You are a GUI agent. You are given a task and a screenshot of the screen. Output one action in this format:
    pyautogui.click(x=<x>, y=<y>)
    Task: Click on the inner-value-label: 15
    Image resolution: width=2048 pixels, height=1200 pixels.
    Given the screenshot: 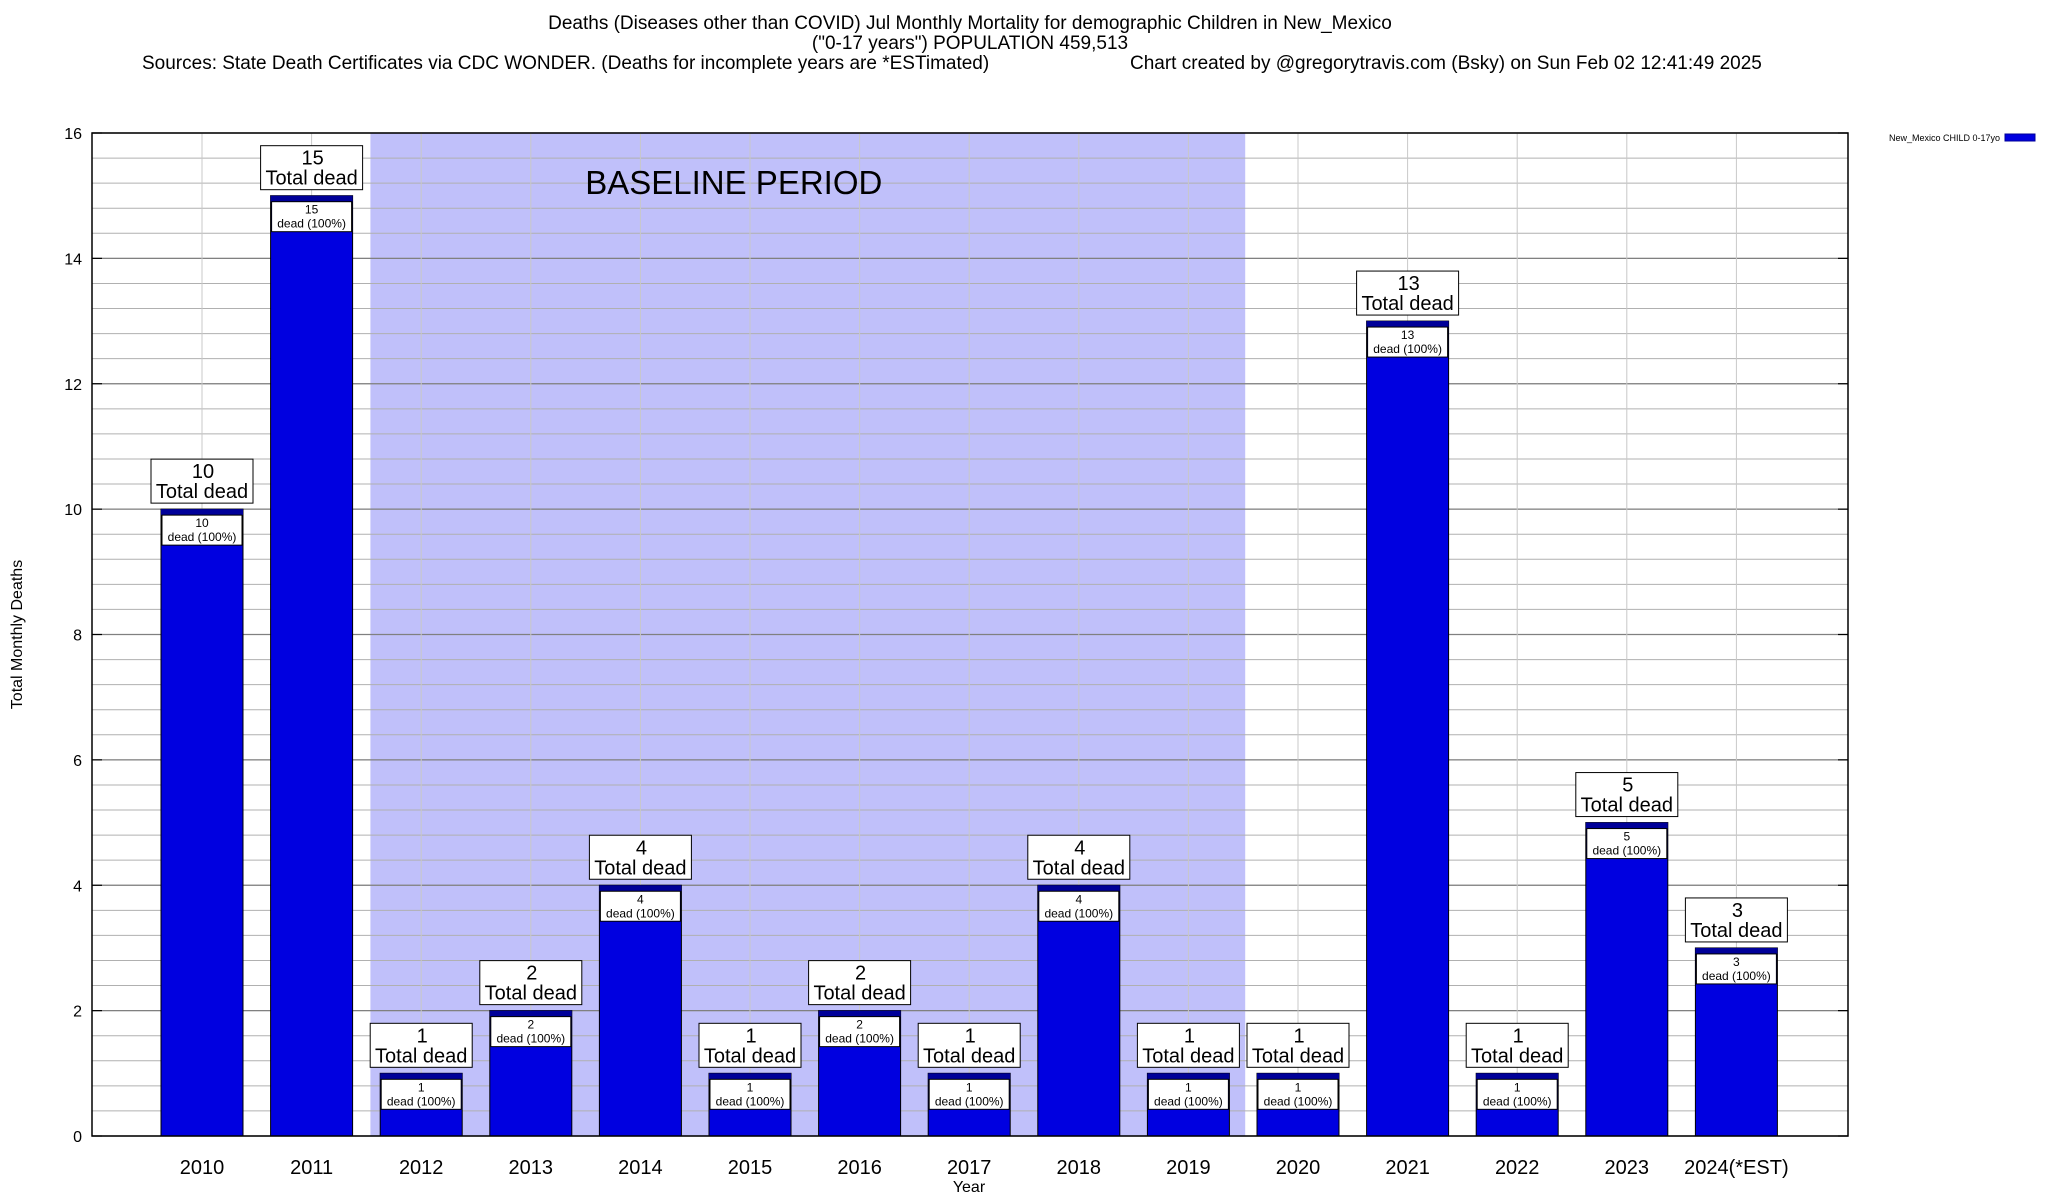 What is the action you would take?
    pyautogui.click(x=312, y=210)
    